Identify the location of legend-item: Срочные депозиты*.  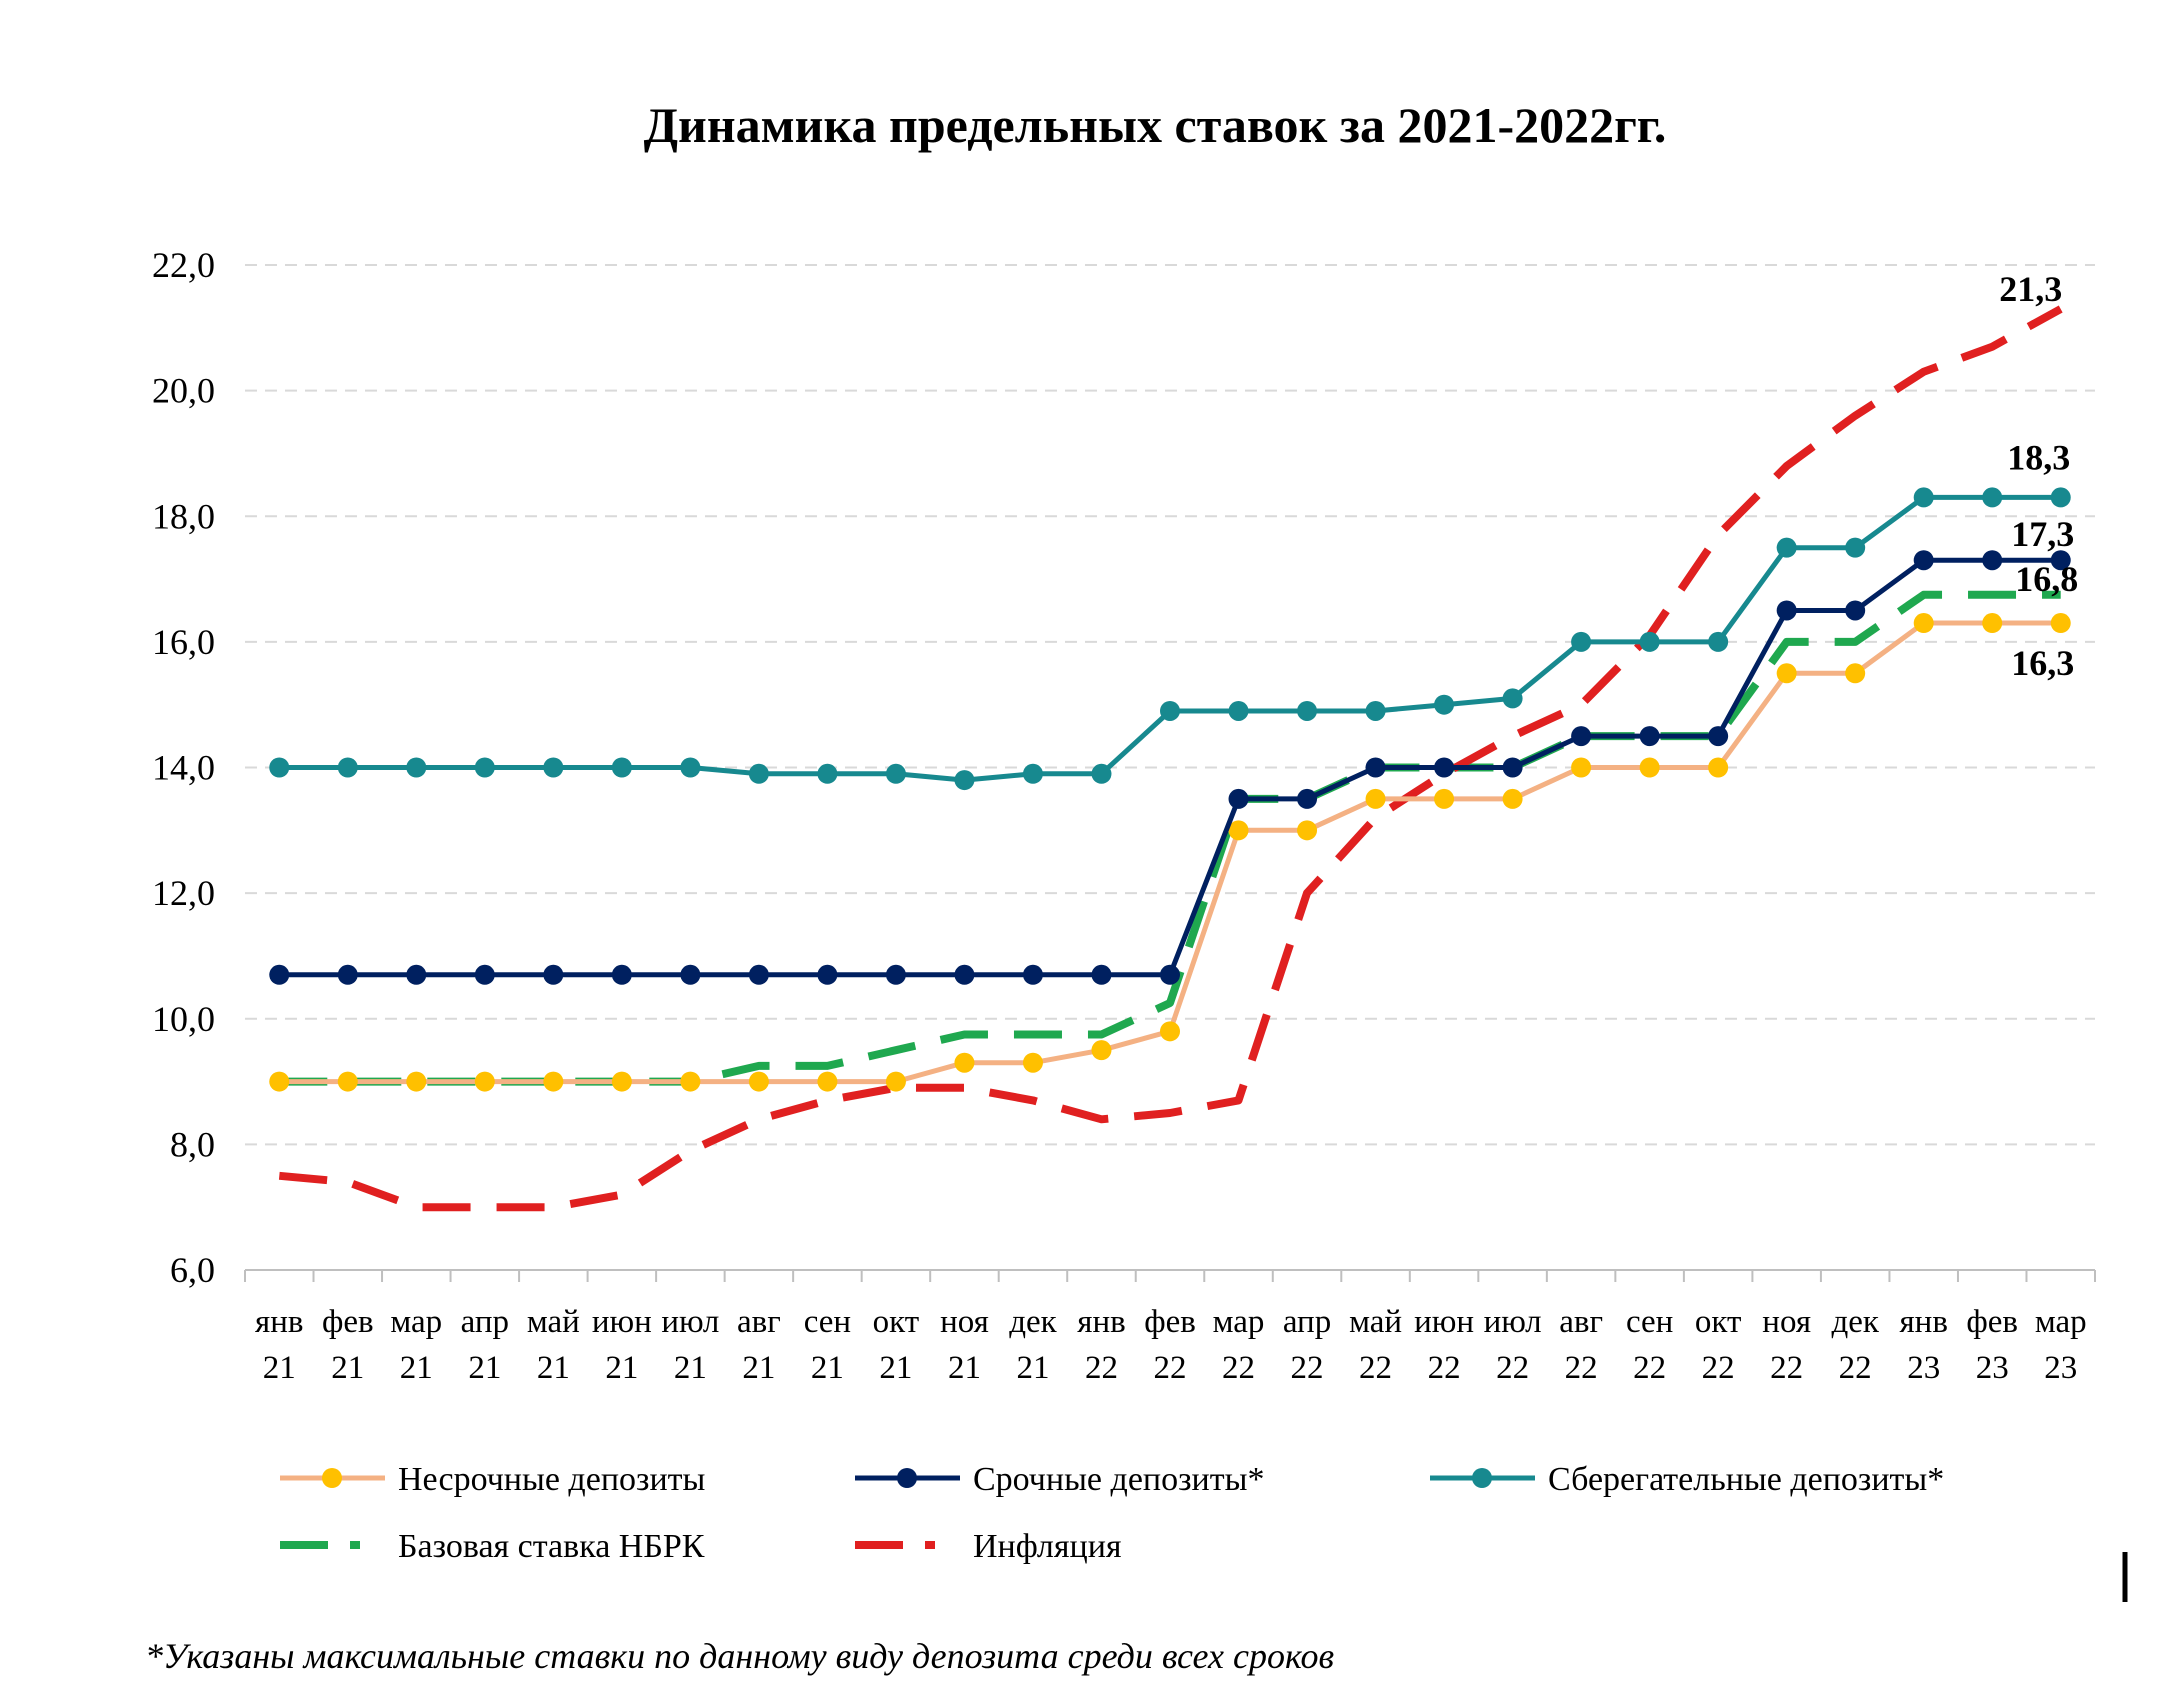
(1059, 1479).